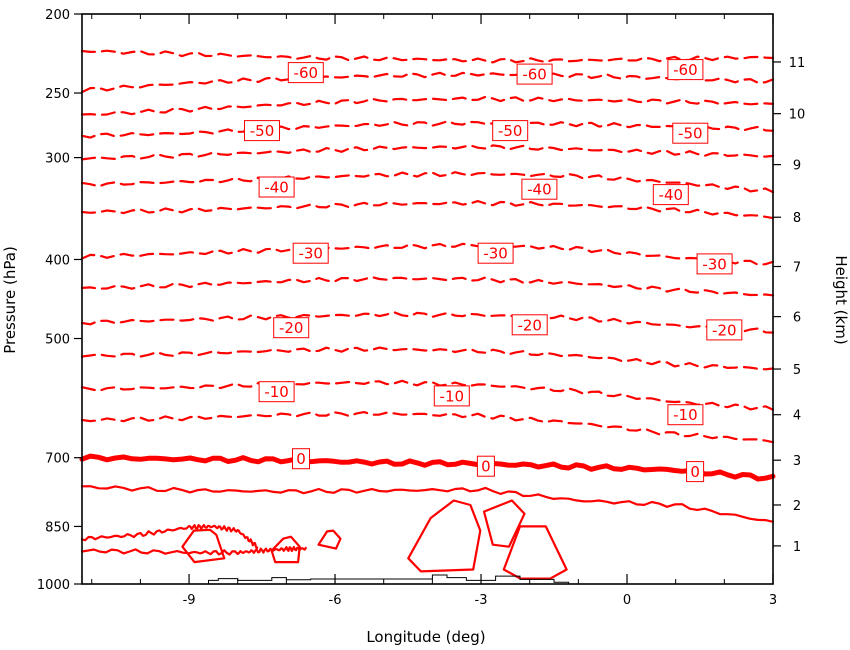  I want to click on y-axis-title: Pressure (hPa), so click(10, 300).